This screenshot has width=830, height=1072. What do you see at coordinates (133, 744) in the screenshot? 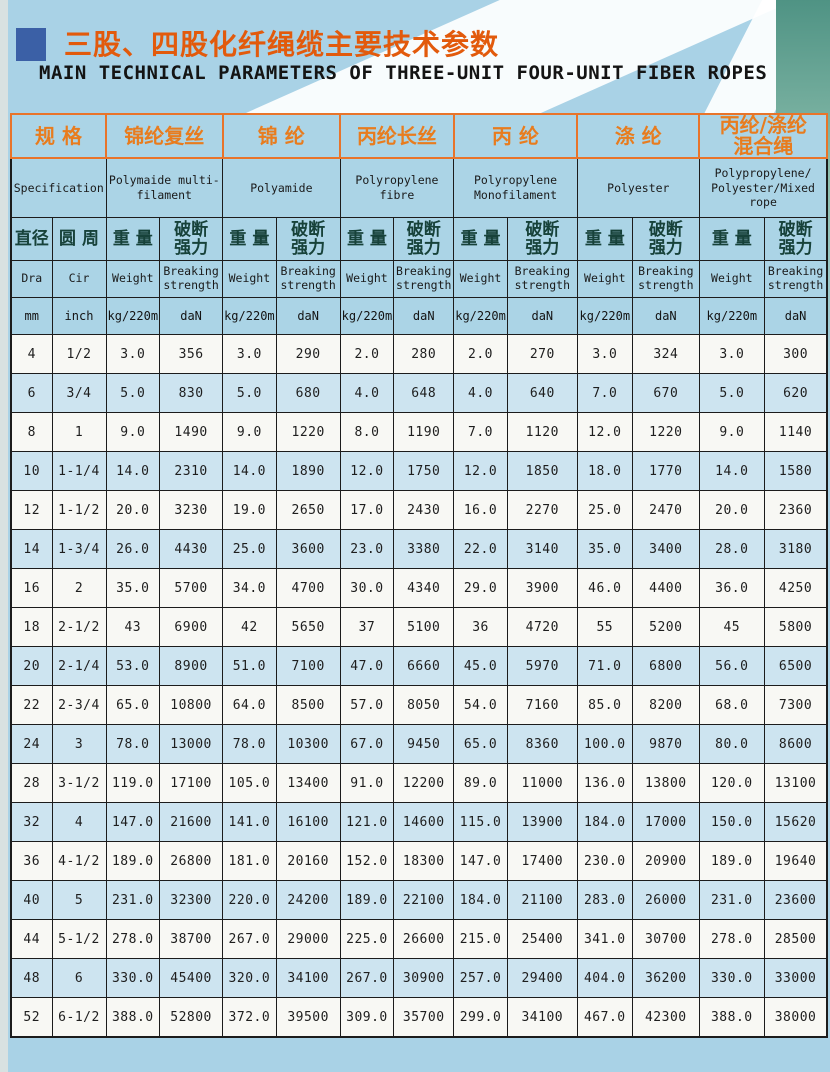
I see `table-cell: 78.0` at bounding box center [133, 744].